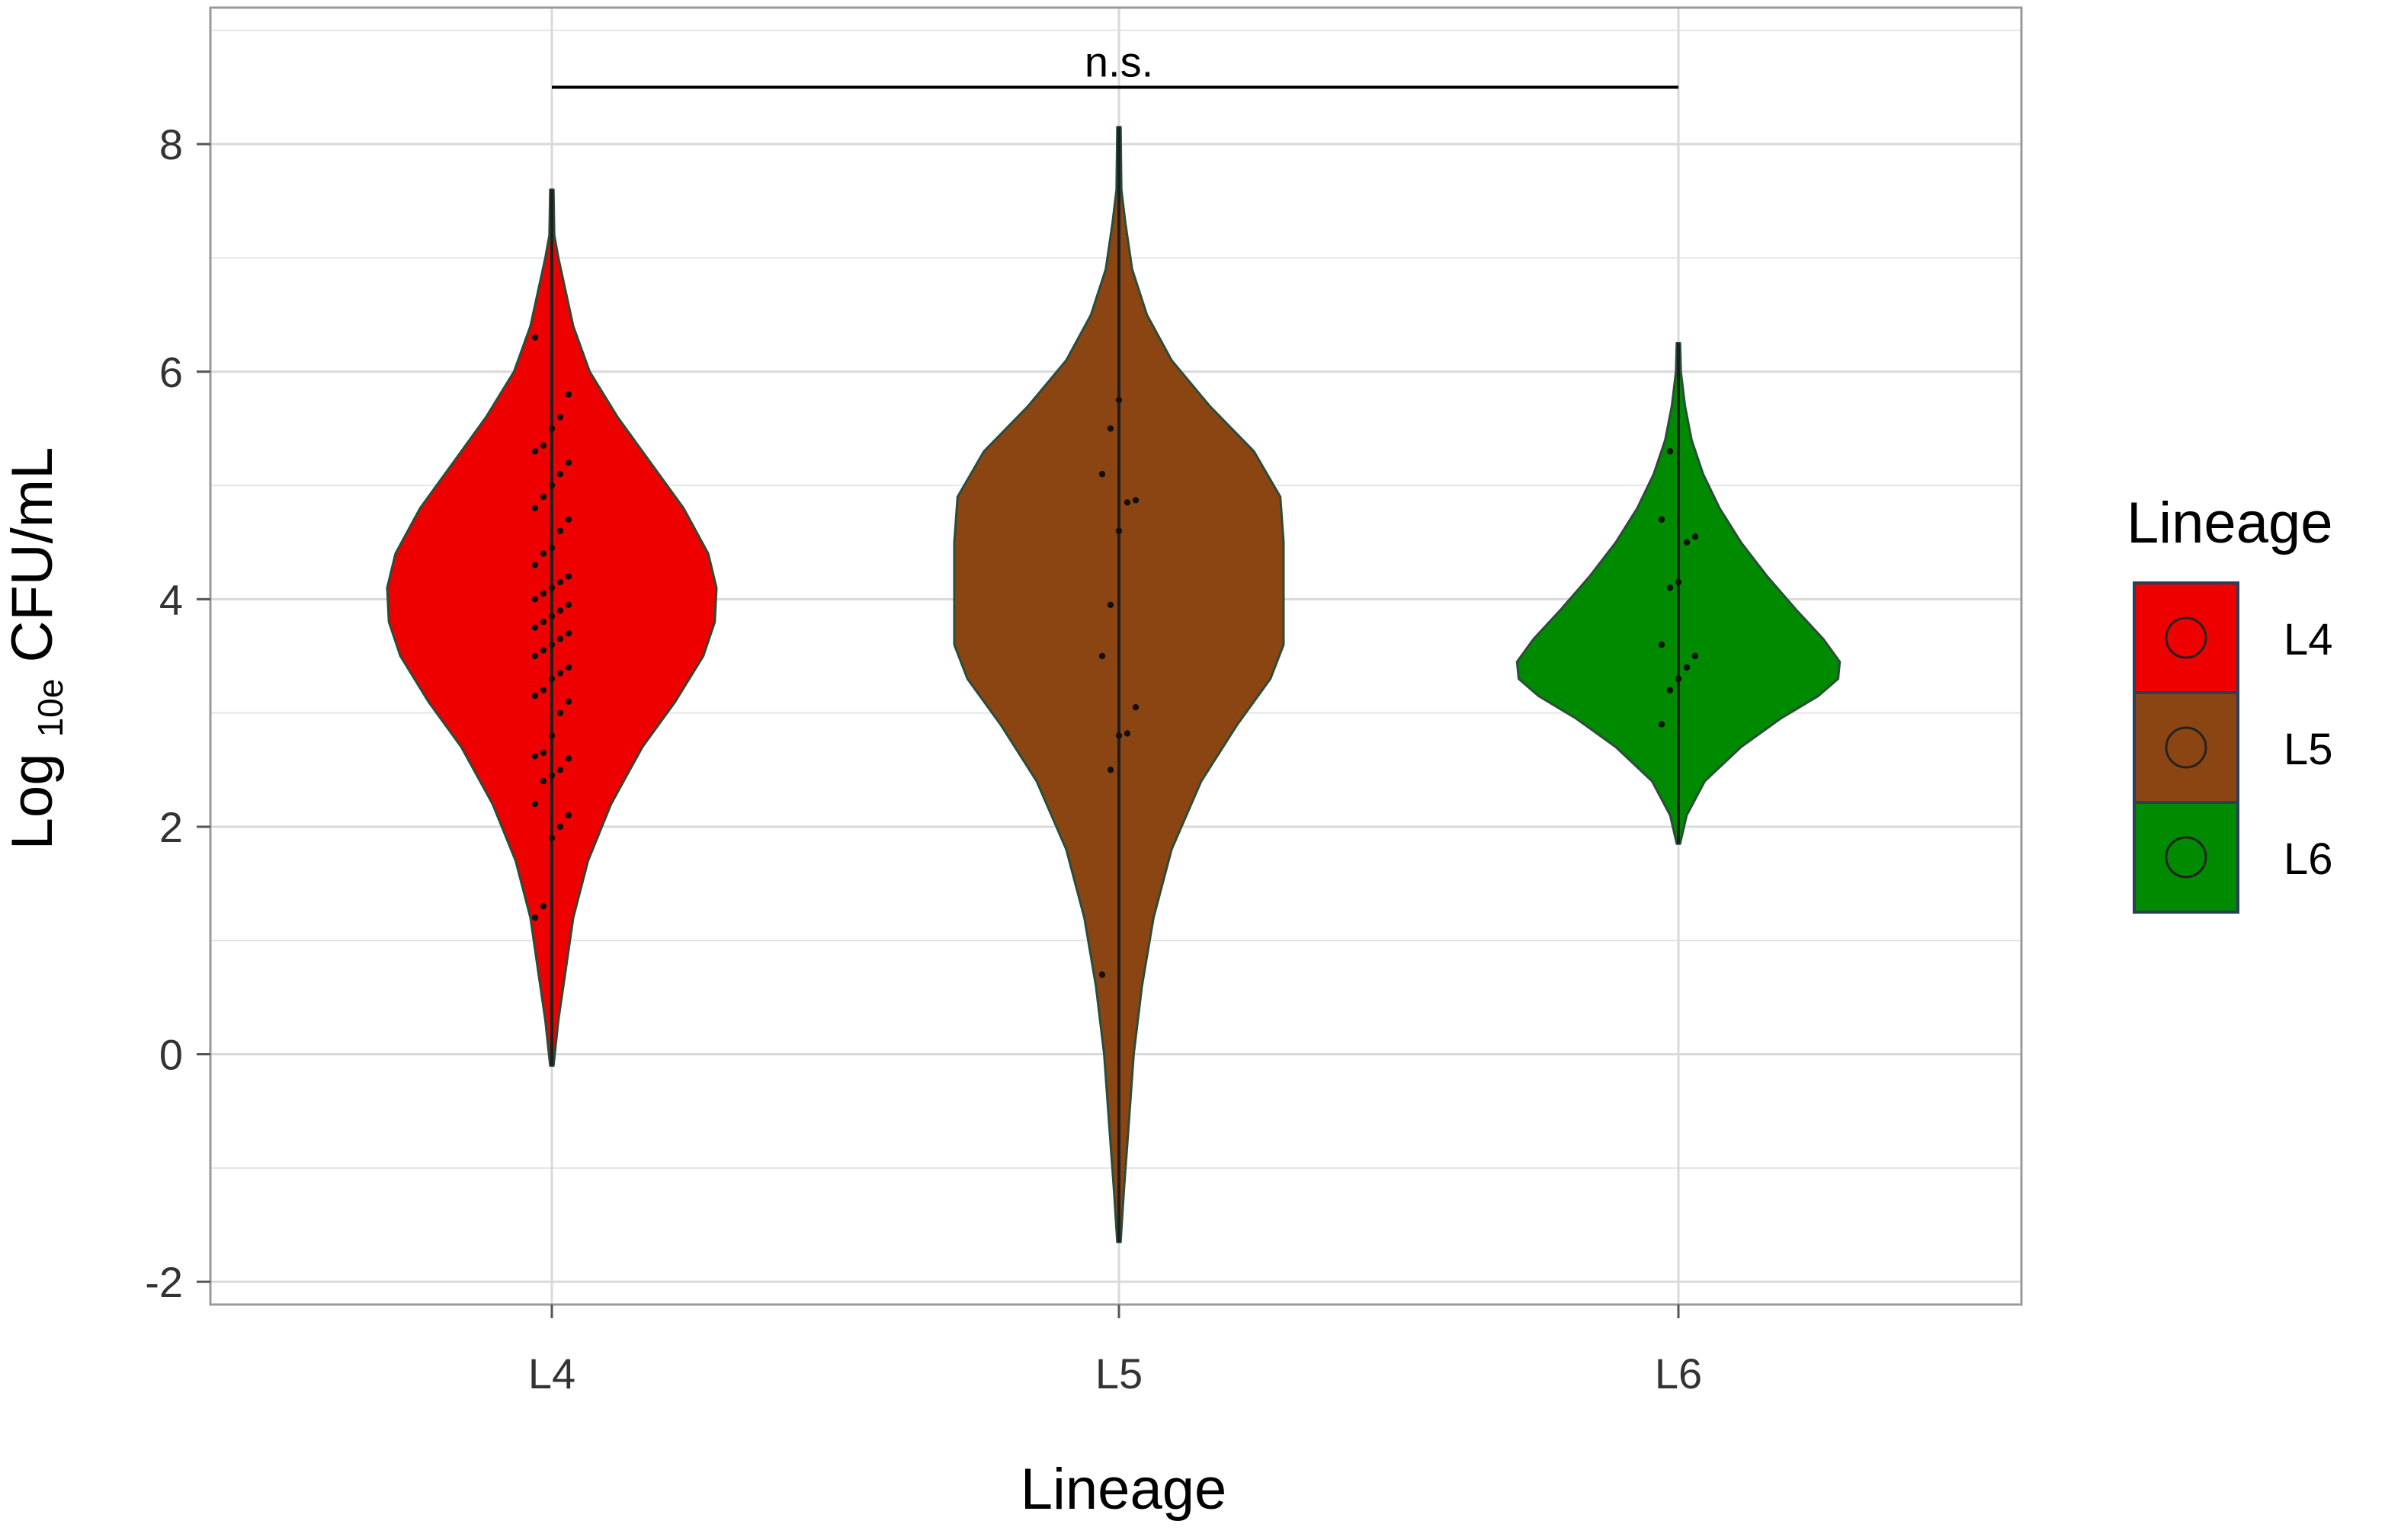  I want to click on significance-annotation: n.s., so click(1115, 63).